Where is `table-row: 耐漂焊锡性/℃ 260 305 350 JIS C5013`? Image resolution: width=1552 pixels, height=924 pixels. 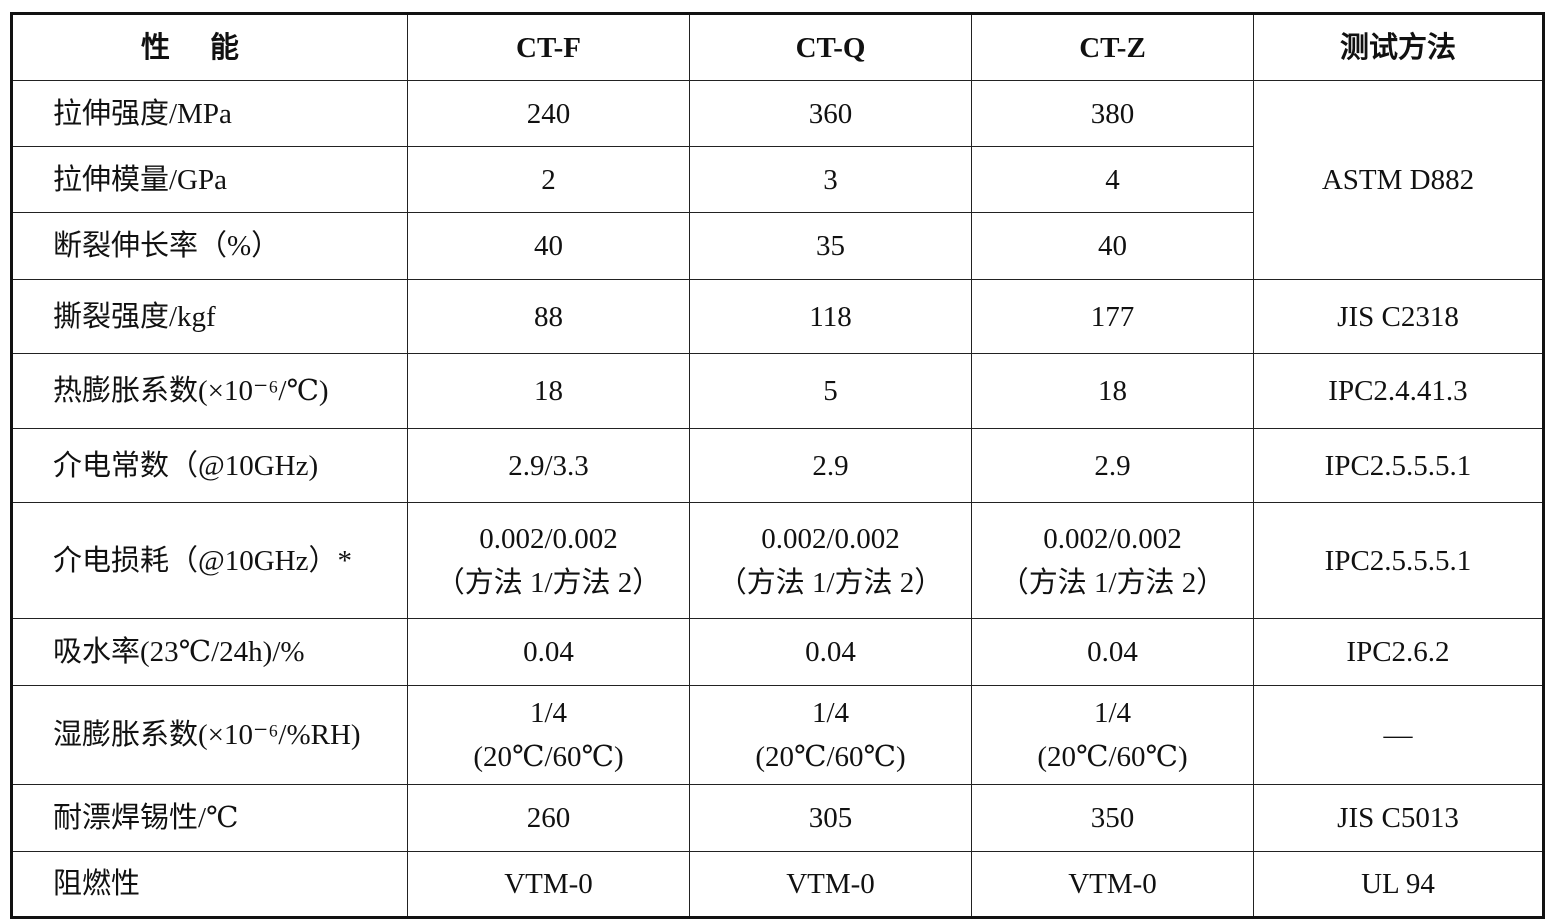 table-row: 耐漂焊锡性/℃ 260 305 350 JIS C5013 is located at coordinates (777, 818).